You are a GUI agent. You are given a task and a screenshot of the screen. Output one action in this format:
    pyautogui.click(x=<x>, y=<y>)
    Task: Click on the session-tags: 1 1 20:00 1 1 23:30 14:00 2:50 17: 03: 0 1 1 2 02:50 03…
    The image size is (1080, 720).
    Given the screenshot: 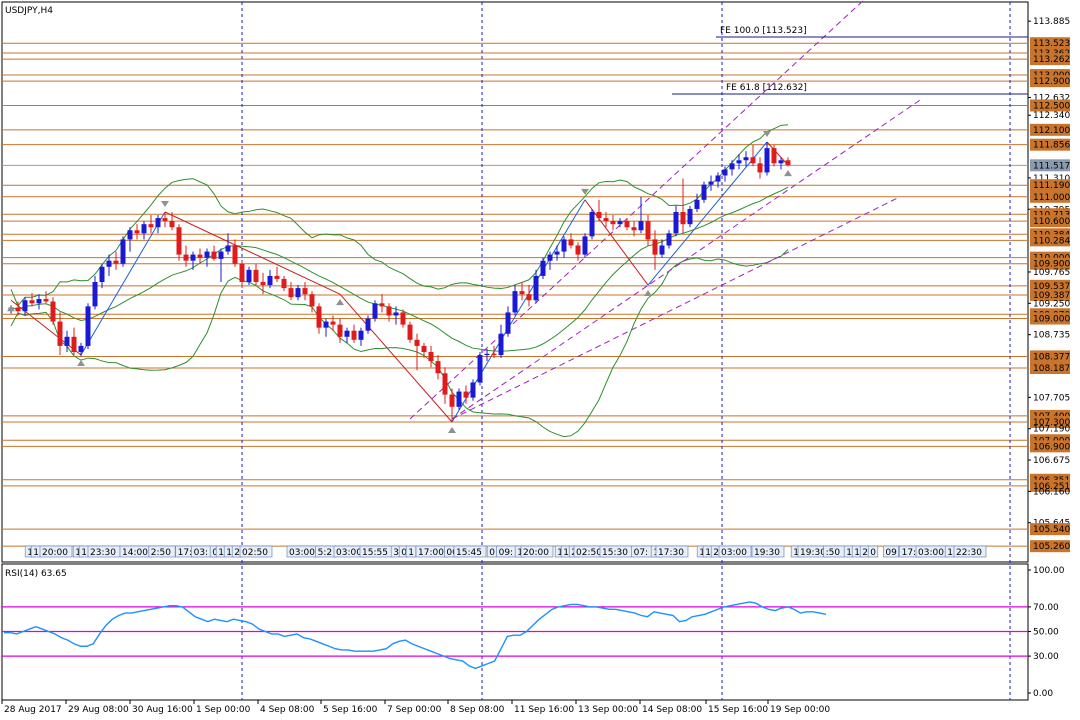 What is the action you would take?
    pyautogui.click(x=505, y=551)
    